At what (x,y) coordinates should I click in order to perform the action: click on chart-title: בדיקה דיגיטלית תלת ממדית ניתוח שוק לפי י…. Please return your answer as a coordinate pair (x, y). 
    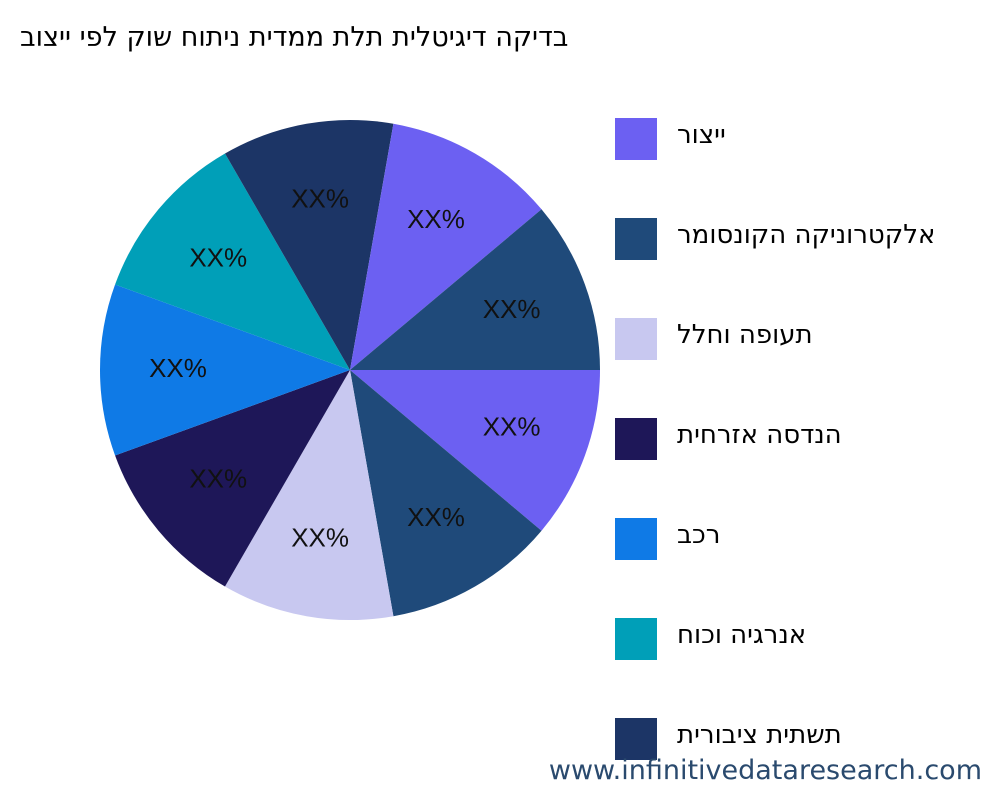
    Looking at the image, I should click on (294, 37).